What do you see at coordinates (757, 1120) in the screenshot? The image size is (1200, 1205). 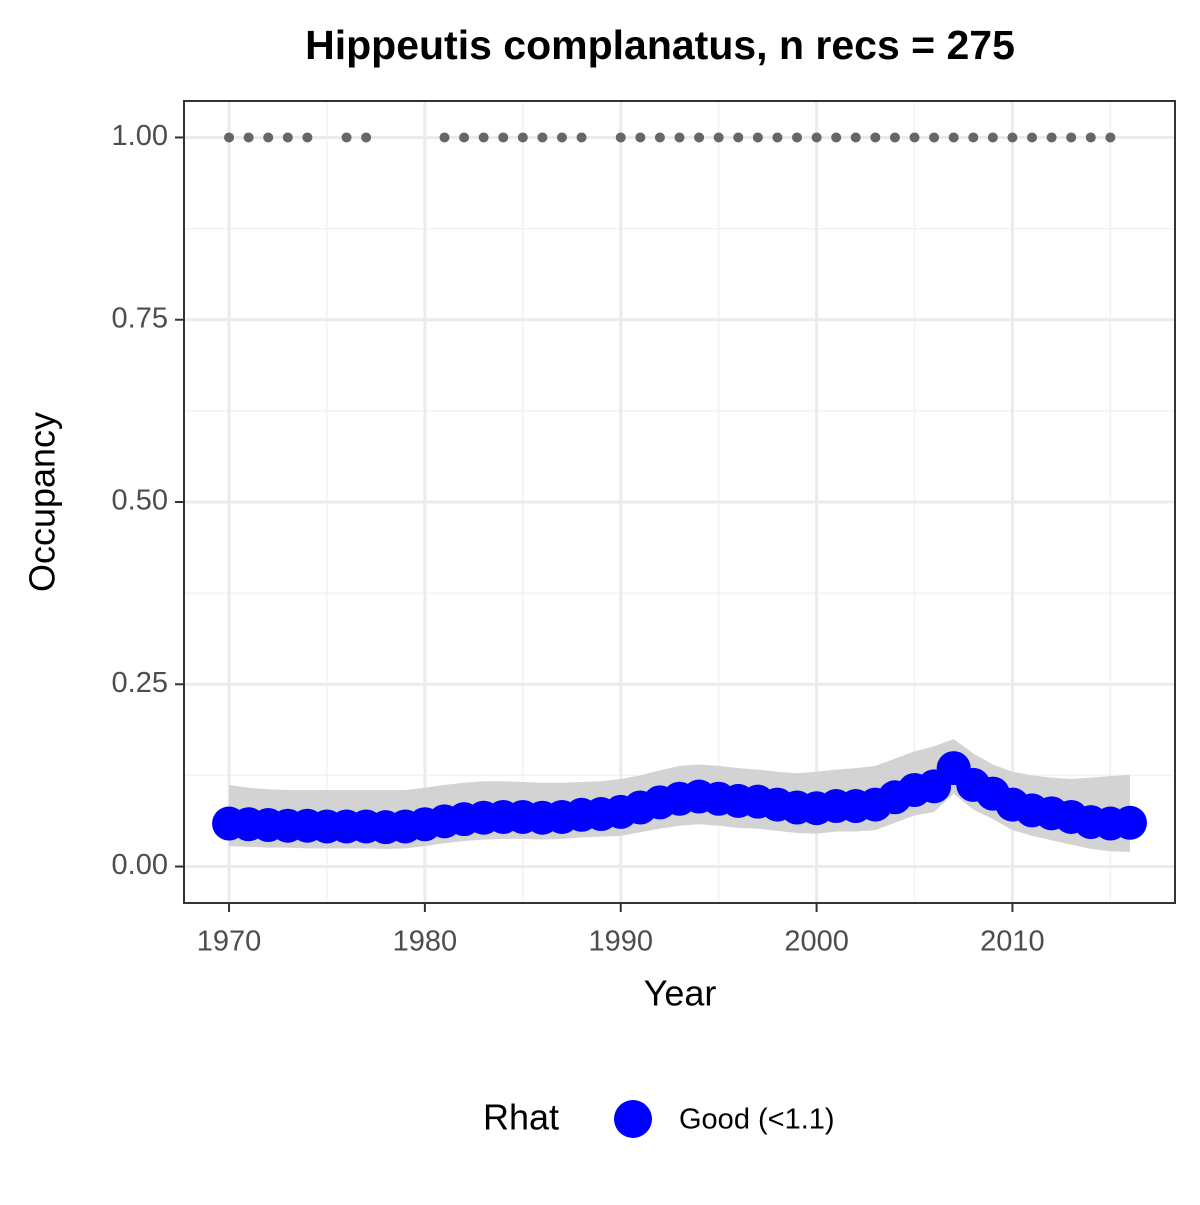 I see `legend-label: Good (<1.1)` at bounding box center [757, 1120].